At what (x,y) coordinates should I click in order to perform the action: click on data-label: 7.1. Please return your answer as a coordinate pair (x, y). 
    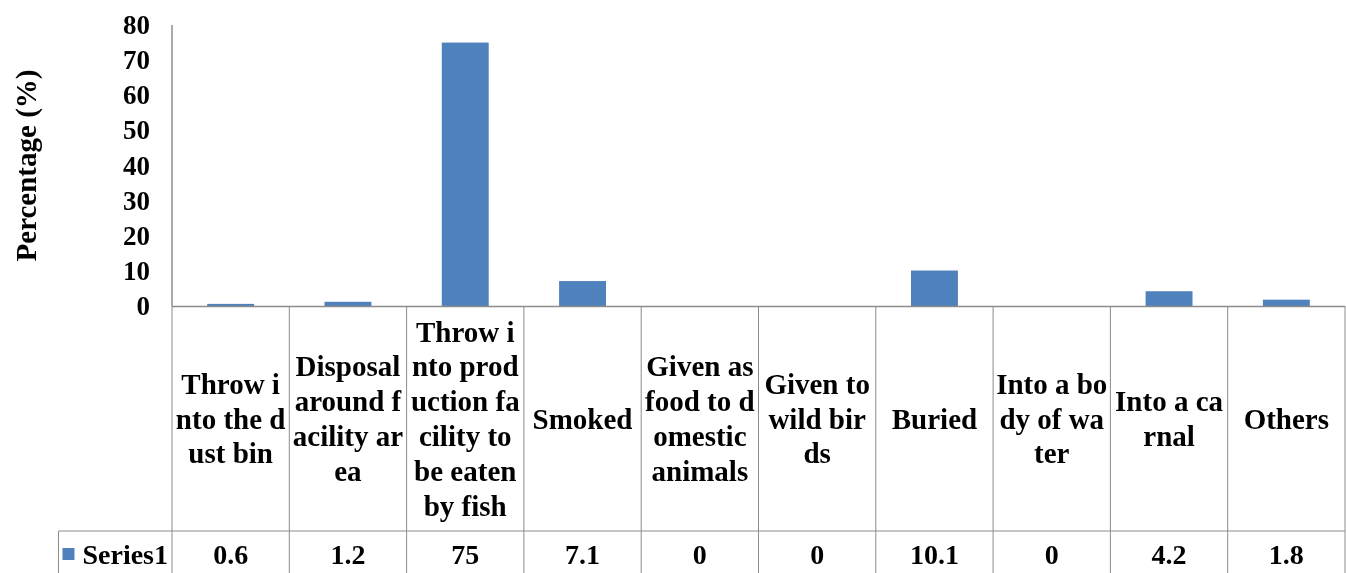
    Looking at the image, I should click on (583, 554).